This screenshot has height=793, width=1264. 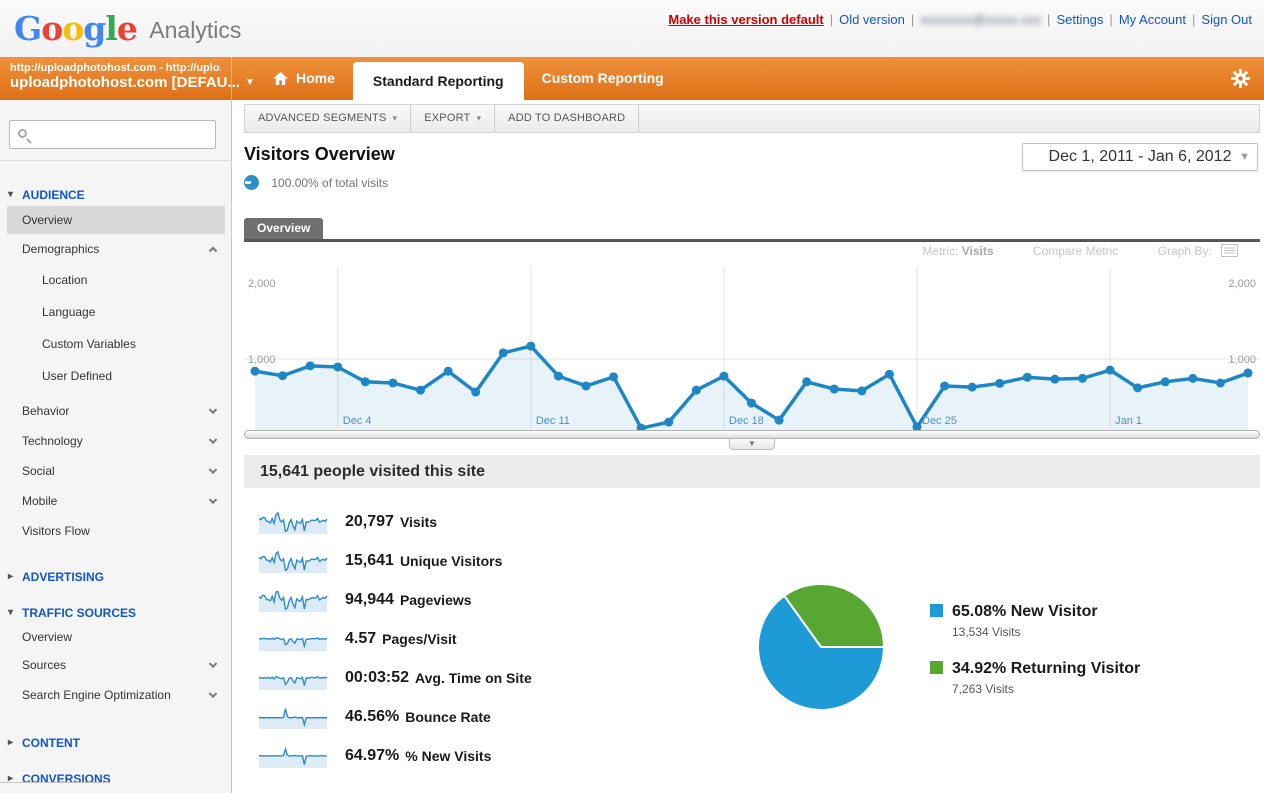 What do you see at coordinates (498, 756) in the screenshot?
I see `metric-row-new-visits: 64.97% % New Visits` at bounding box center [498, 756].